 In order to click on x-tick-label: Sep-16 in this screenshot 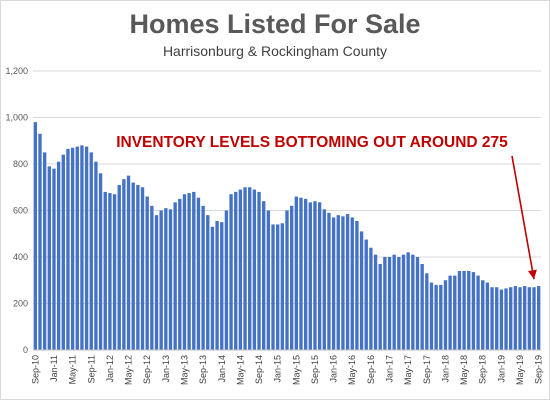, I will do `click(371, 369)`.